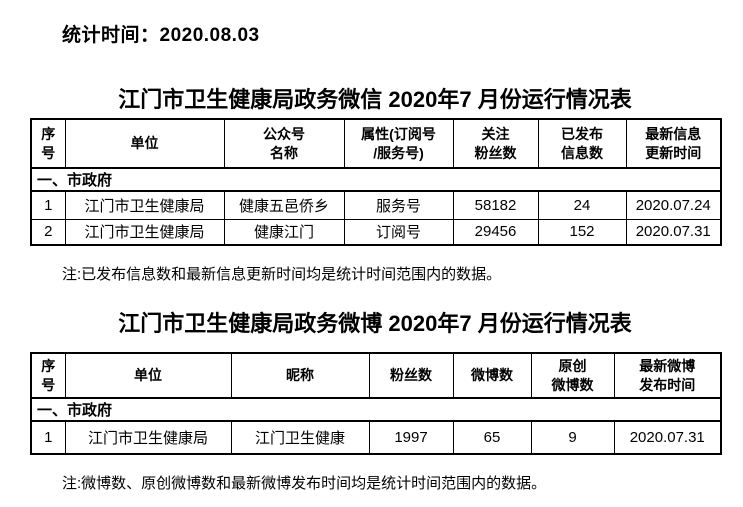 The width and height of the screenshot is (743, 507). What do you see at coordinates (673, 205) in the screenshot?
I see `cell-latest-update: 2020.07.24` at bounding box center [673, 205].